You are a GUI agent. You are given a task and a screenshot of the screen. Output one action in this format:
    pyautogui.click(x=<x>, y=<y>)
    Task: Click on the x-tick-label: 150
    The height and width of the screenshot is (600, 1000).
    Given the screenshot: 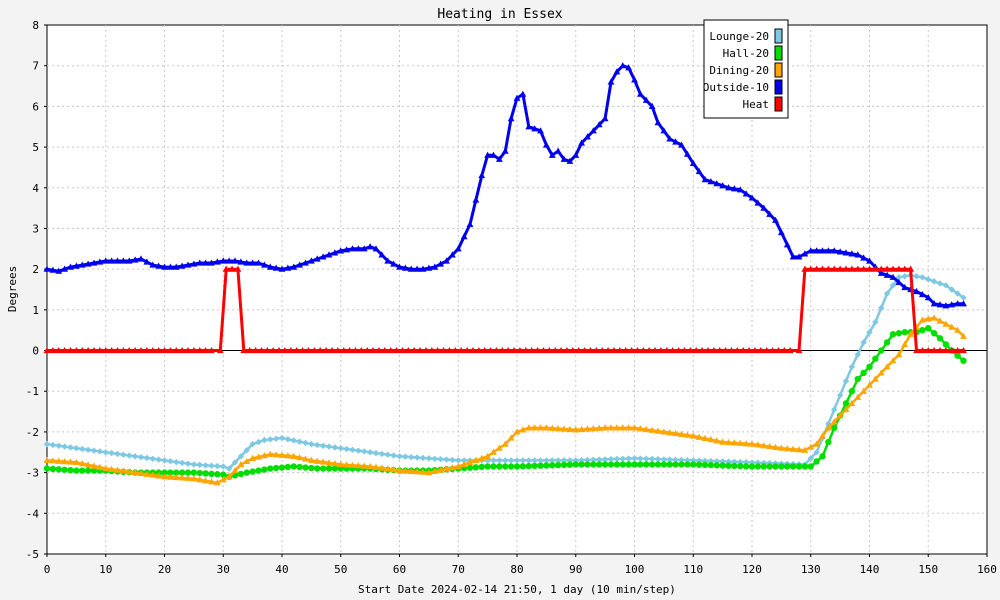 What is the action you would take?
    pyautogui.click(x=928, y=569)
    